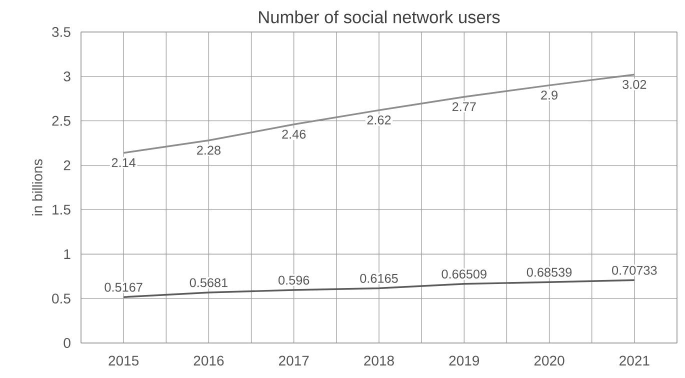 Image resolution: width=685 pixels, height=378 pixels. Describe the element at coordinates (635, 361) in the screenshot. I see `x-tick-label: 2021` at that location.